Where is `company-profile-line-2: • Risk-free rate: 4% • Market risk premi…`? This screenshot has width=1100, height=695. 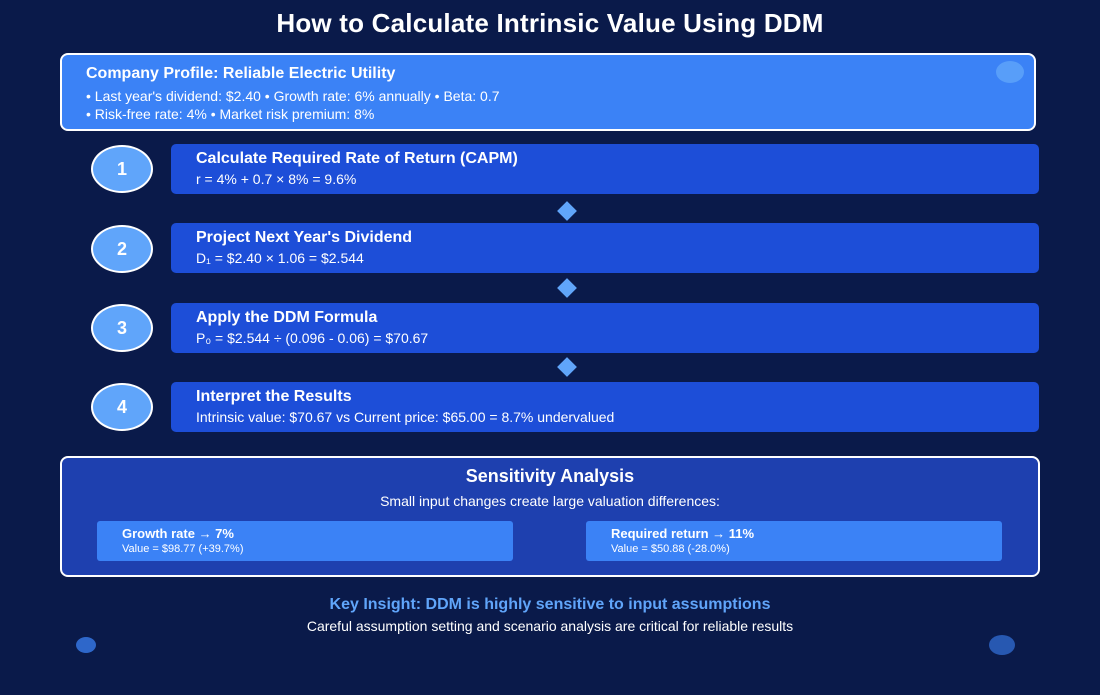 company-profile-line-2: • Risk-free rate: 4% • Market risk premi… is located at coordinates (230, 114).